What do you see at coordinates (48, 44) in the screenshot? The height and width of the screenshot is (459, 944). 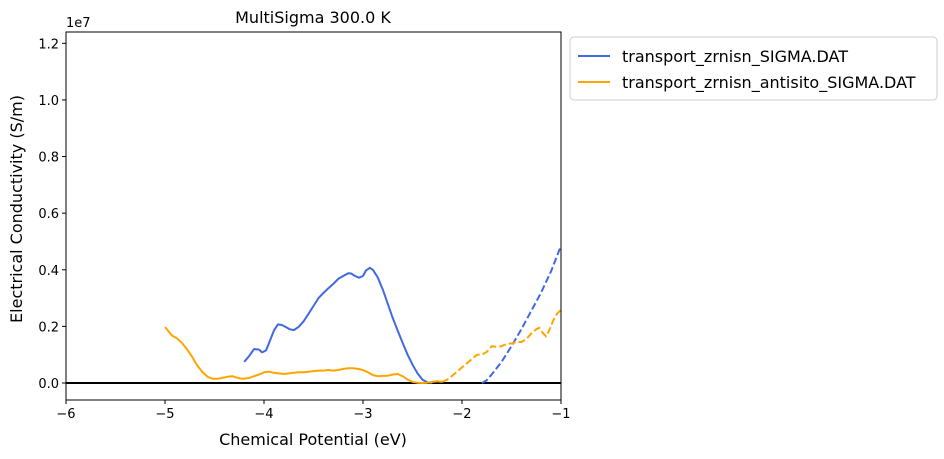 I see `y-tick-label: 1.2` at bounding box center [48, 44].